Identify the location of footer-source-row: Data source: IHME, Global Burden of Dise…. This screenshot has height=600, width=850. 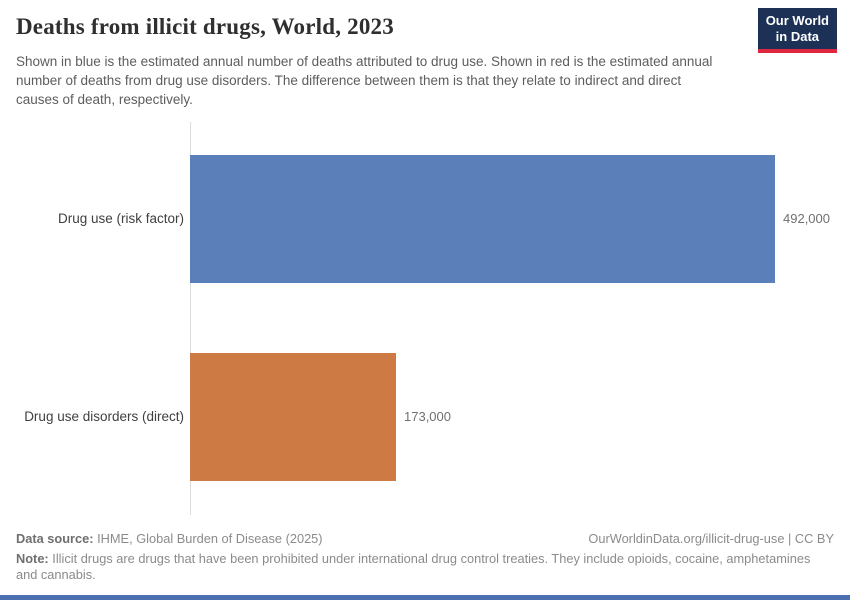
(425, 539).